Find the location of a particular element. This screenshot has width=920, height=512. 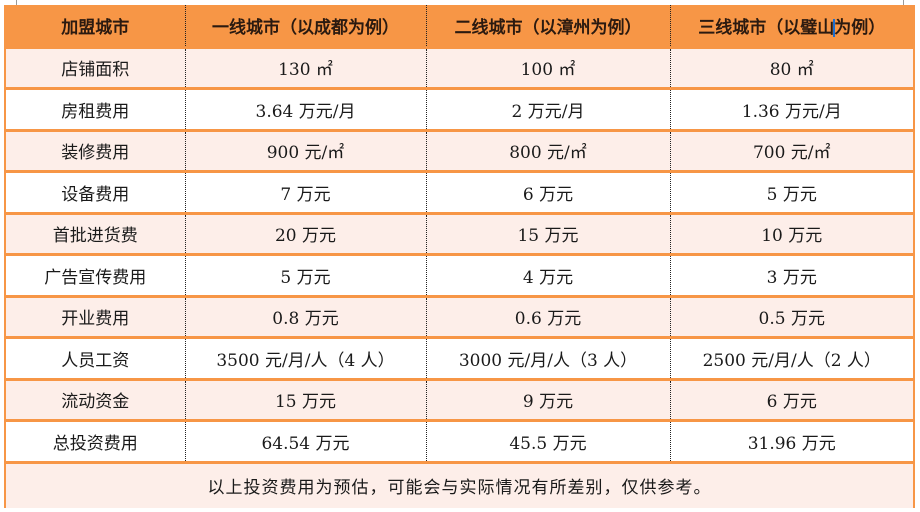

cell-tier2: 15 万元 is located at coordinates (547, 234).